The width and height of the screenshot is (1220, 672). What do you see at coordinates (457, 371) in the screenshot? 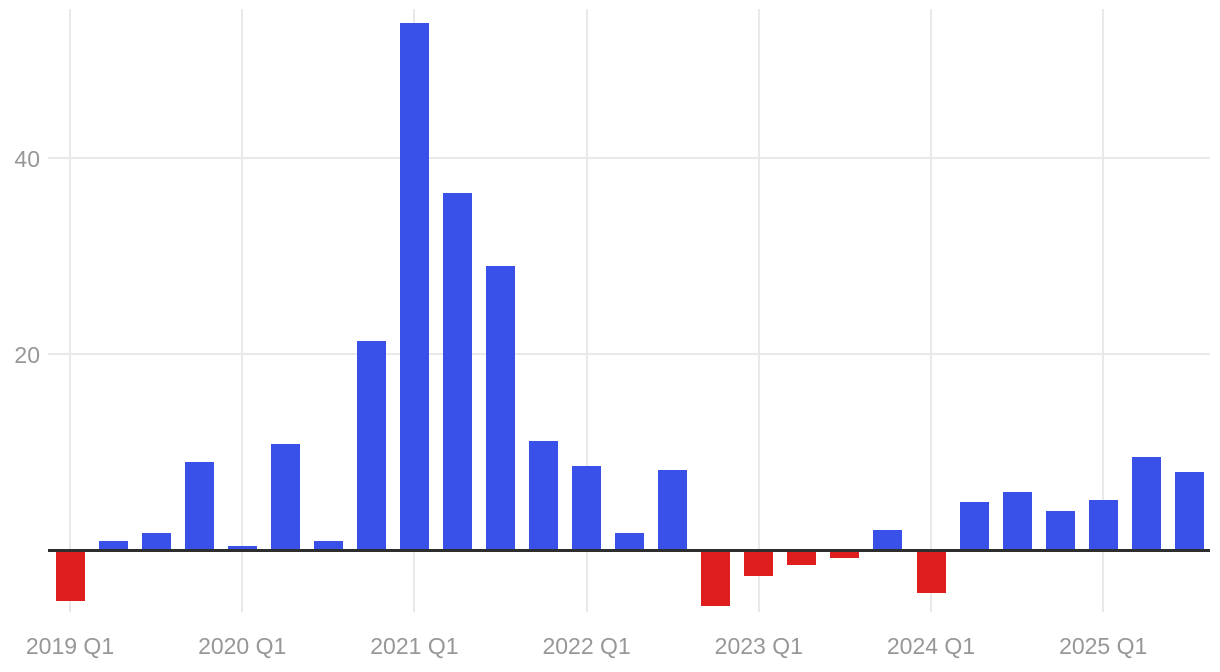
I see `bar-2021-Q2` at bounding box center [457, 371].